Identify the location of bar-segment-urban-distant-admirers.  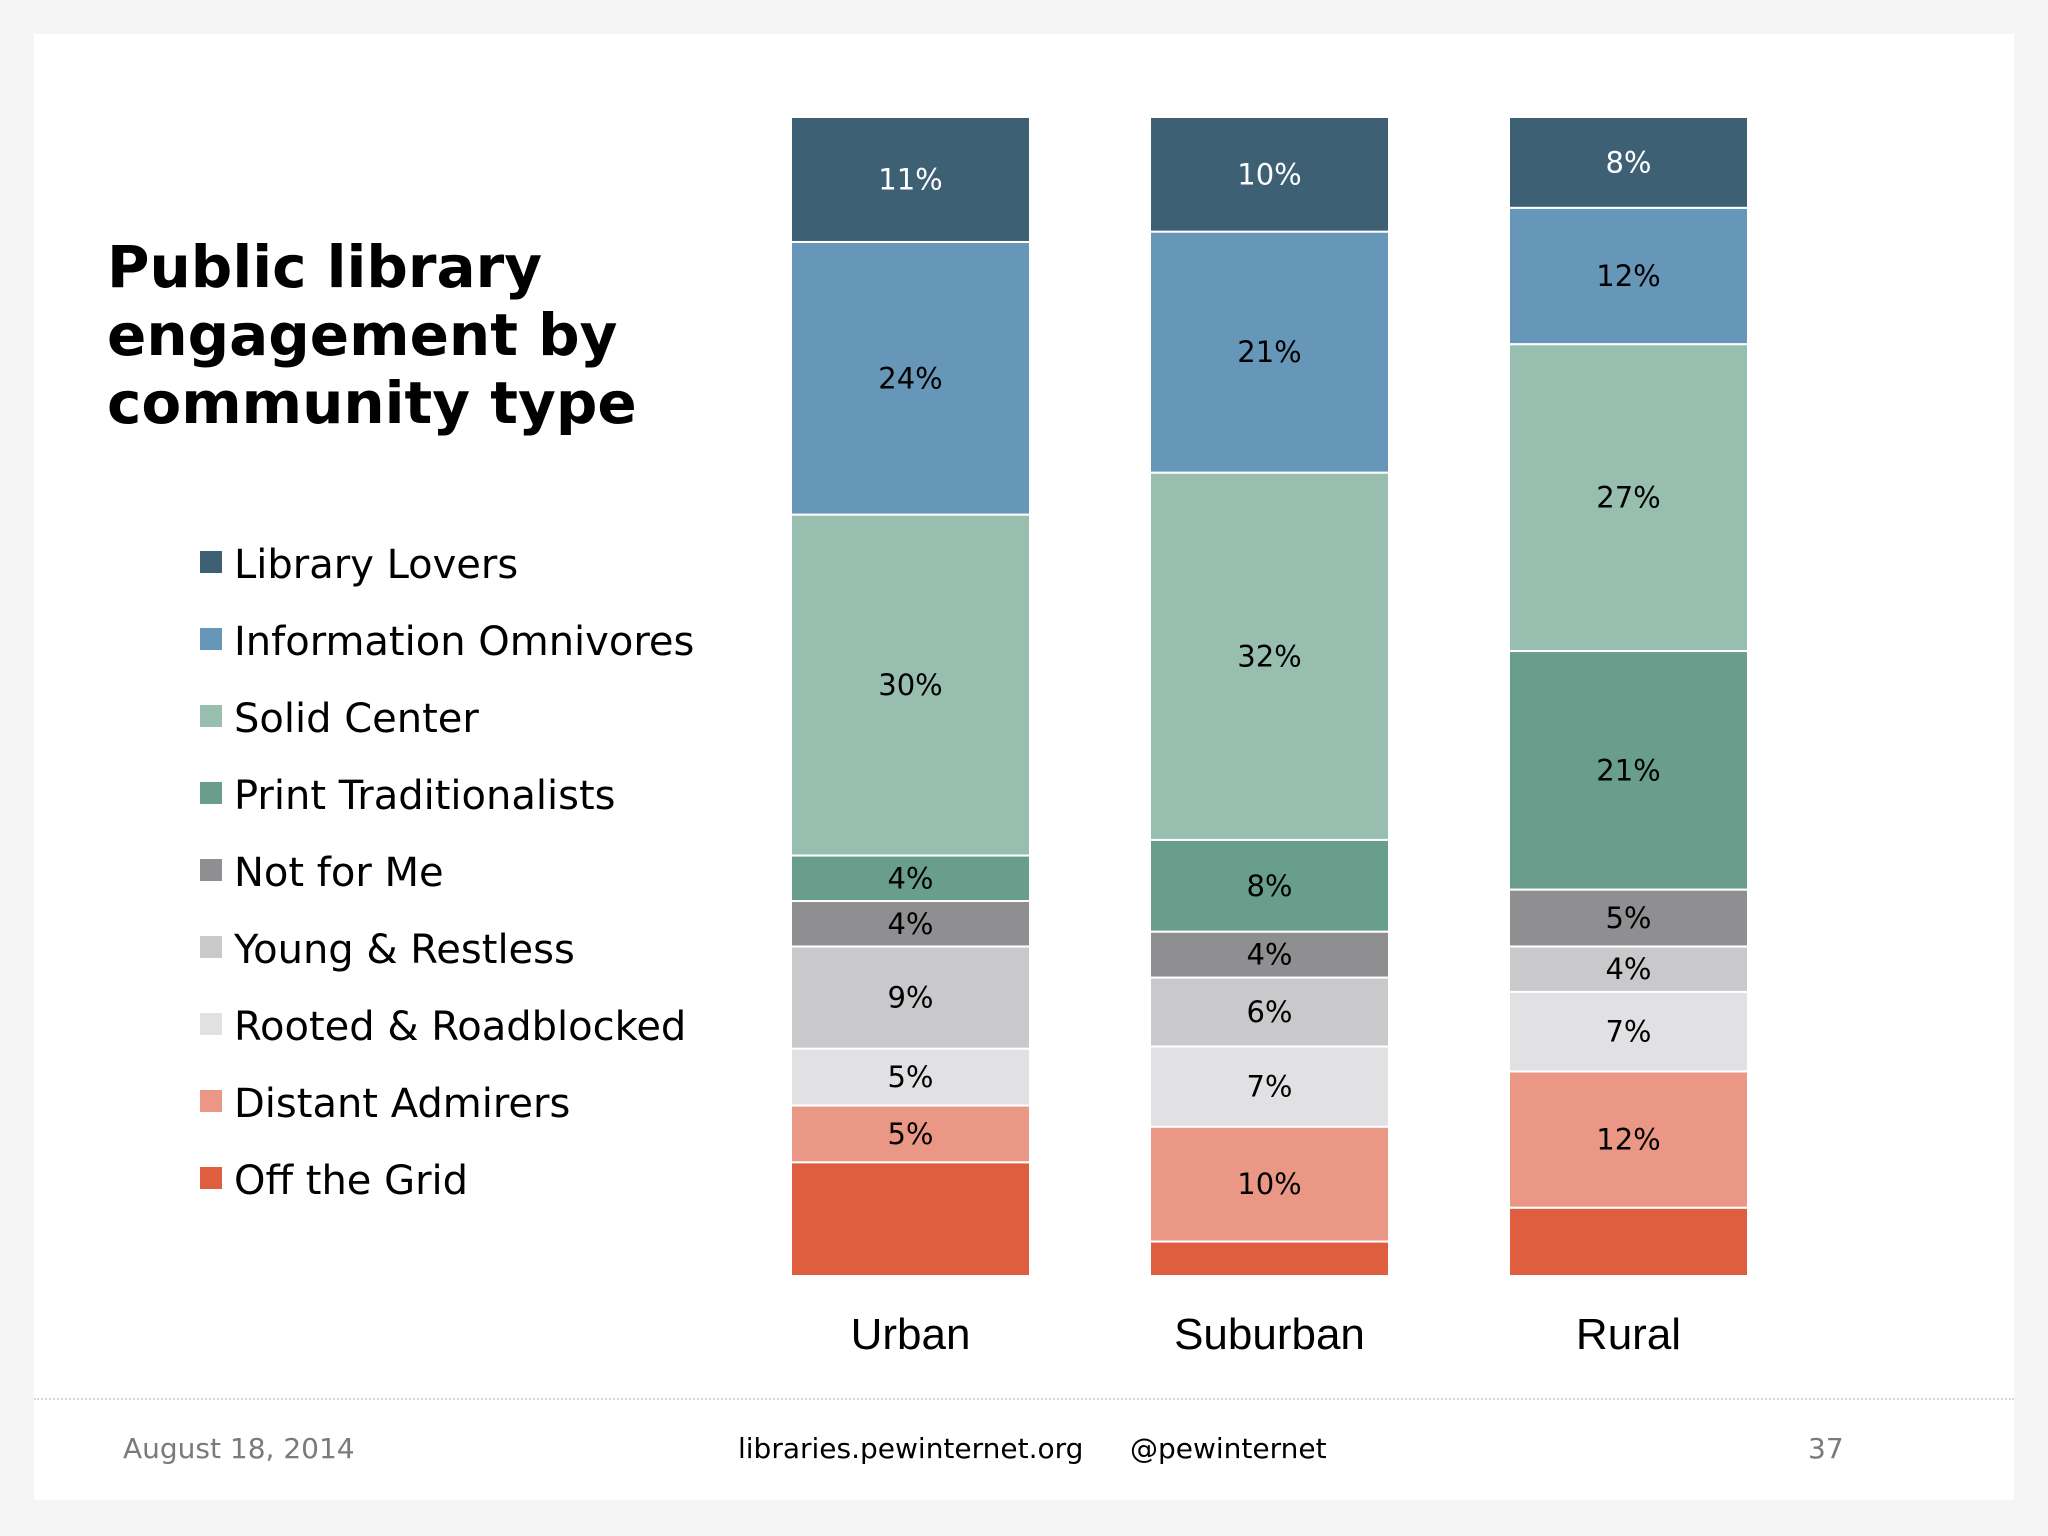
(910, 1134).